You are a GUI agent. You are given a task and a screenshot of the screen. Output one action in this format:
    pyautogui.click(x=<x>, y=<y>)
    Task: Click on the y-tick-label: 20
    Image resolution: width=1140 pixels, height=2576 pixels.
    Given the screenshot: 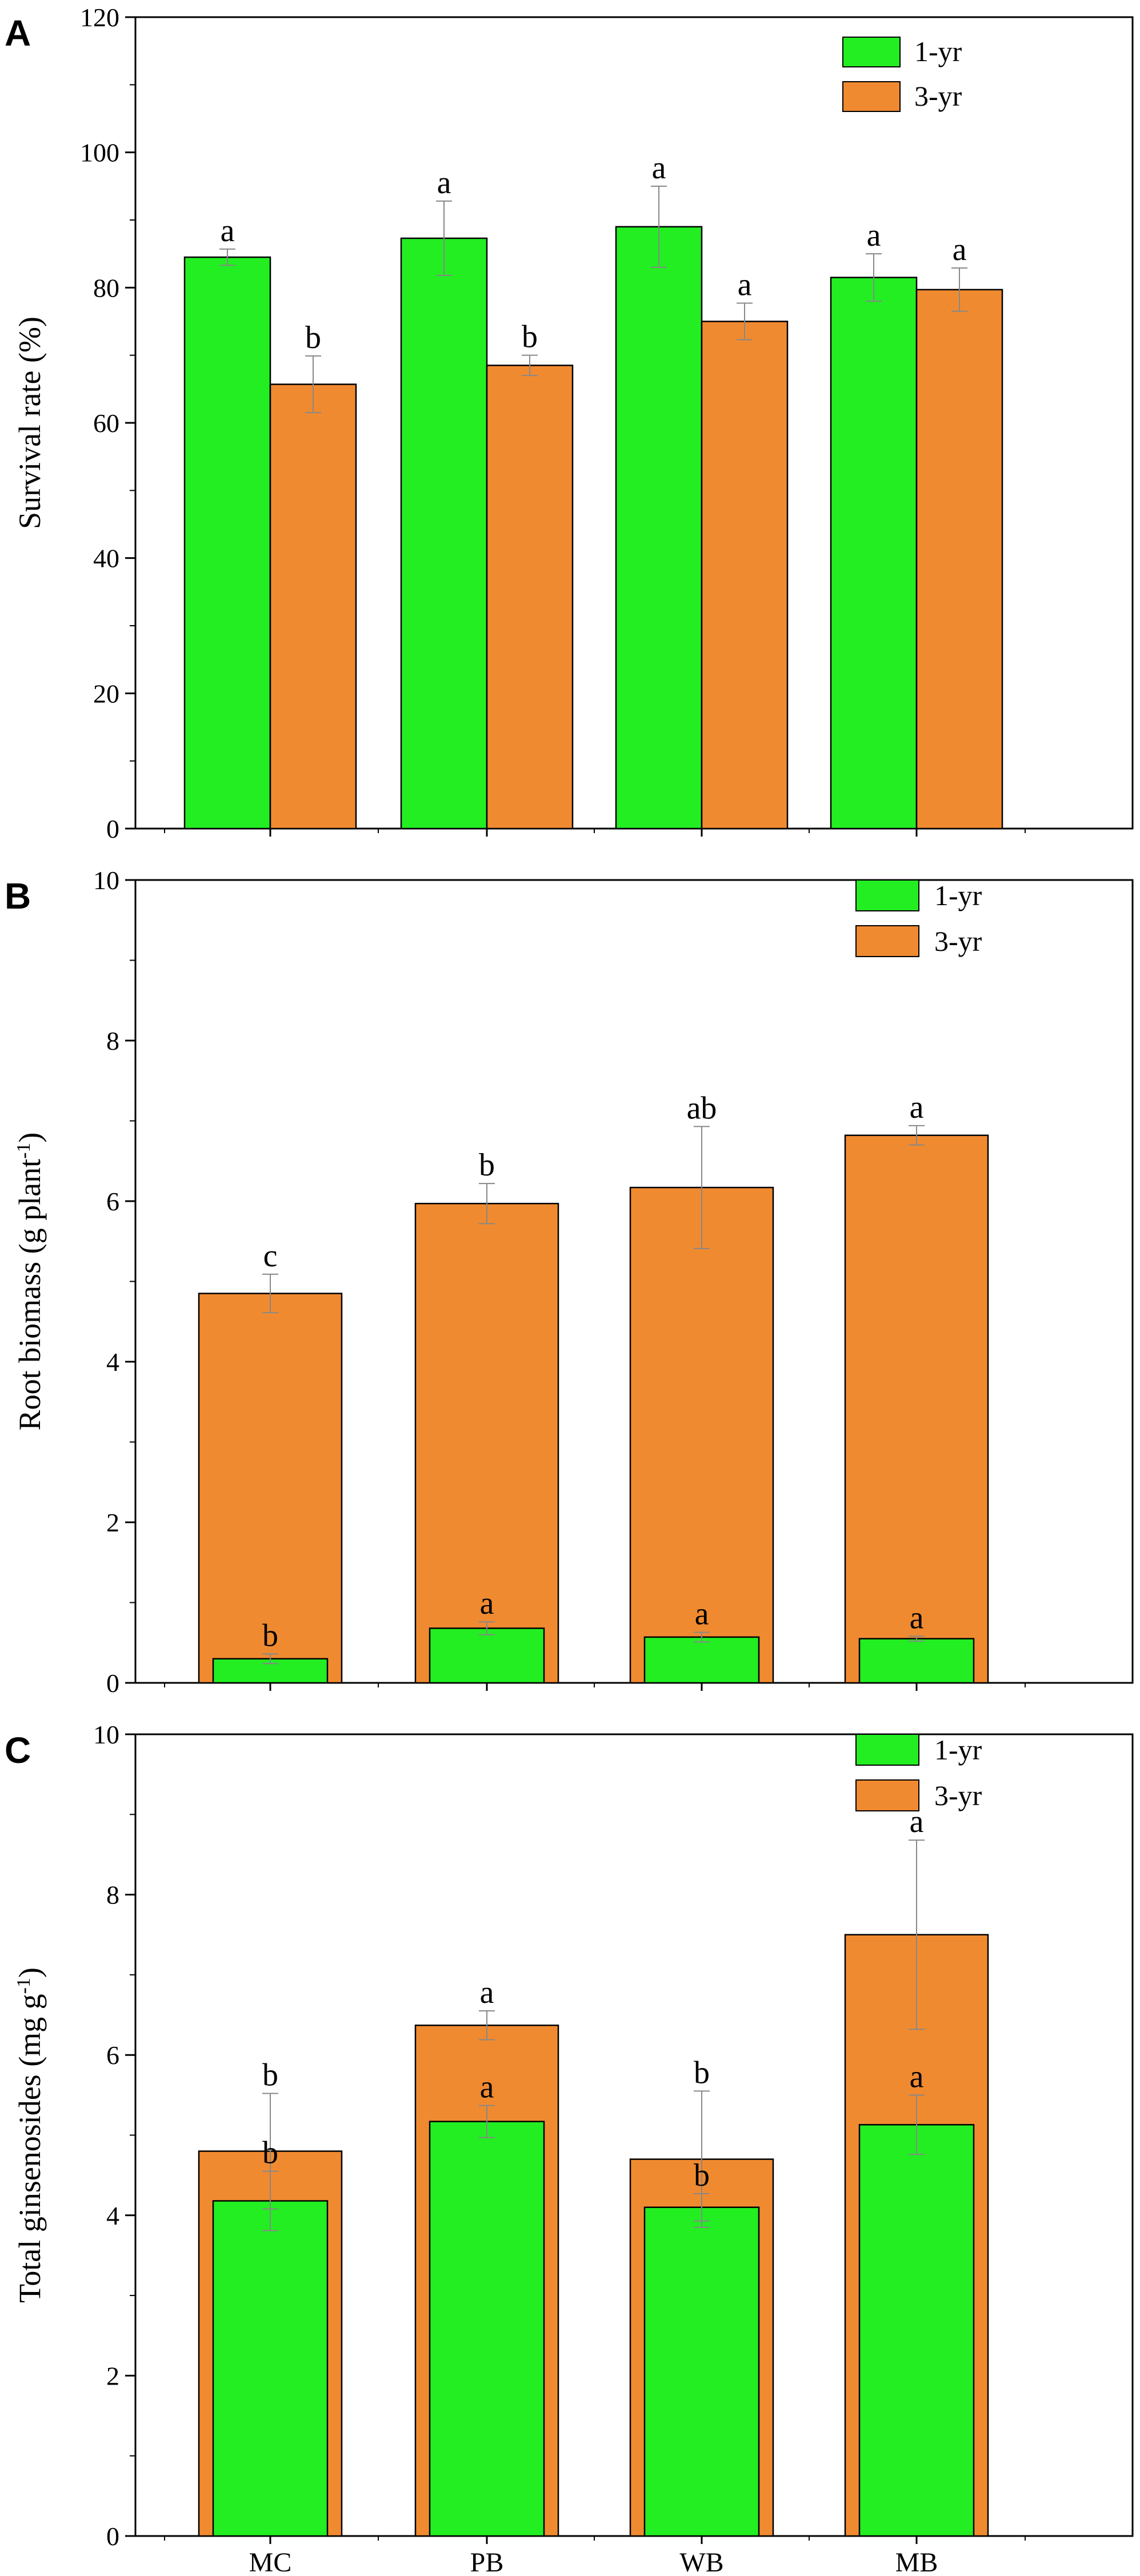 What is the action you would take?
    pyautogui.click(x=106, y=693)
    